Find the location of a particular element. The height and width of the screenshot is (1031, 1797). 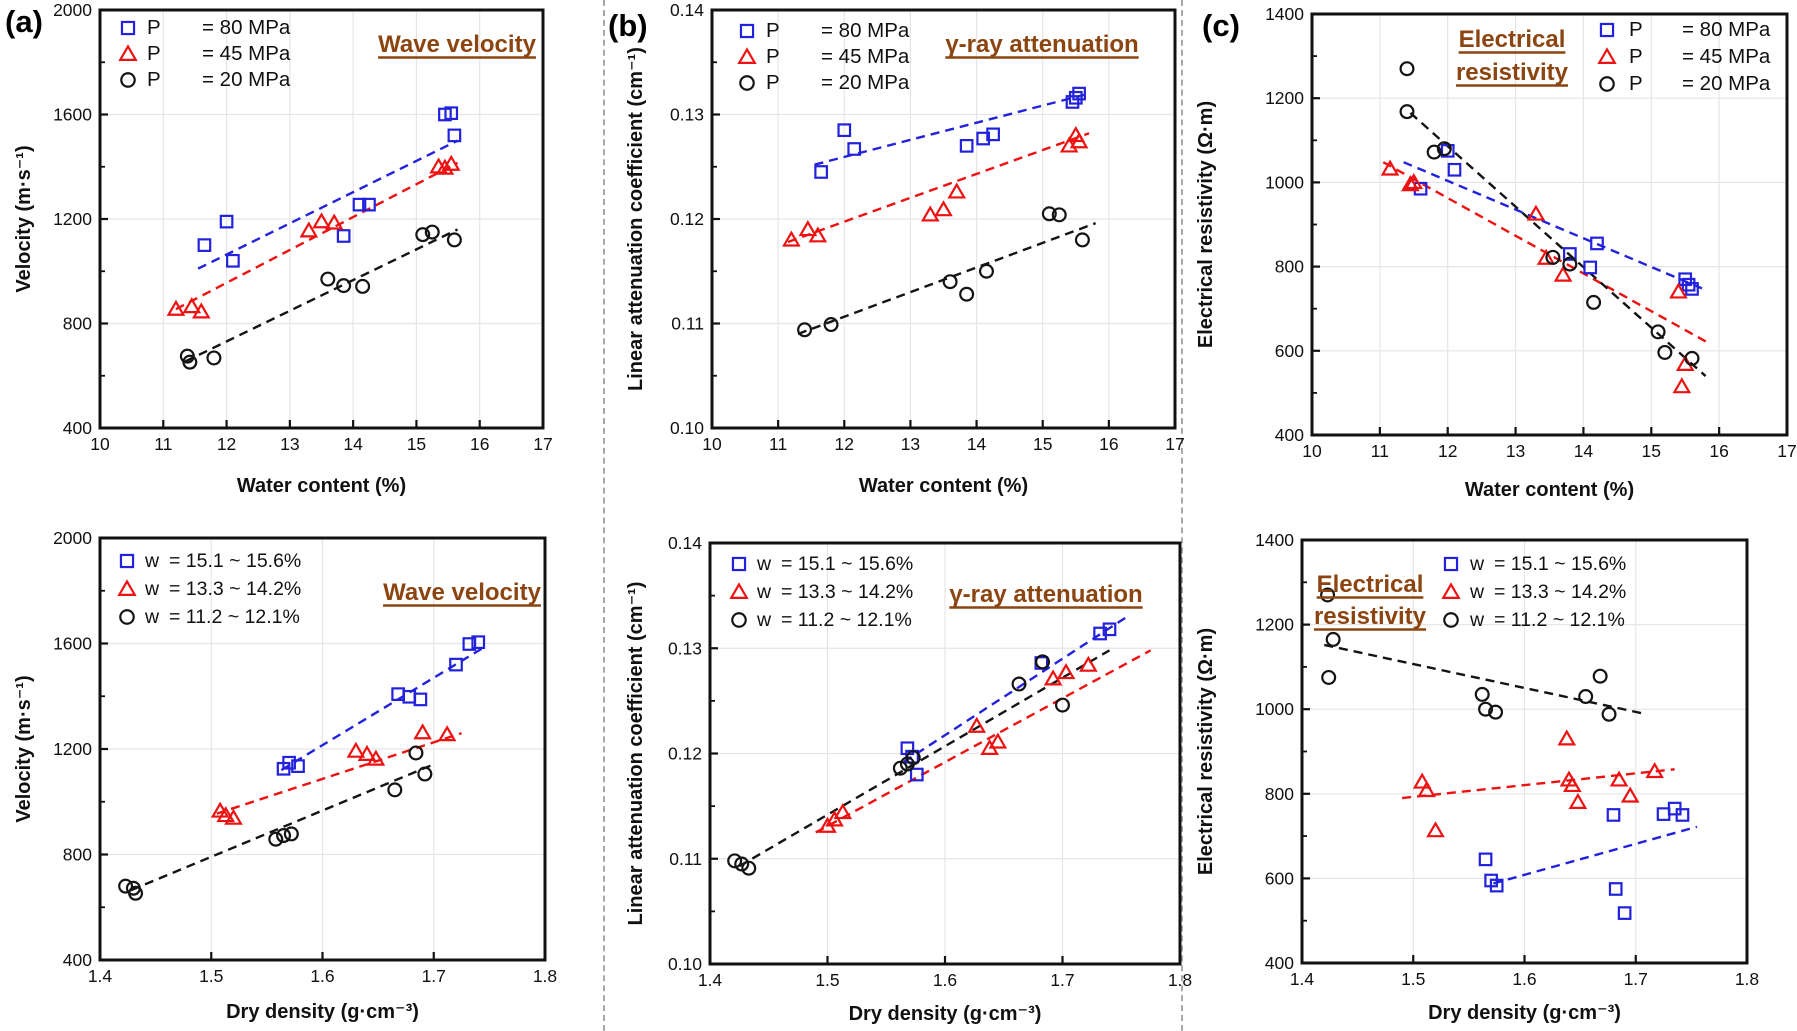

y-tick-label: 0.12 is located at coordinates (685, 754).